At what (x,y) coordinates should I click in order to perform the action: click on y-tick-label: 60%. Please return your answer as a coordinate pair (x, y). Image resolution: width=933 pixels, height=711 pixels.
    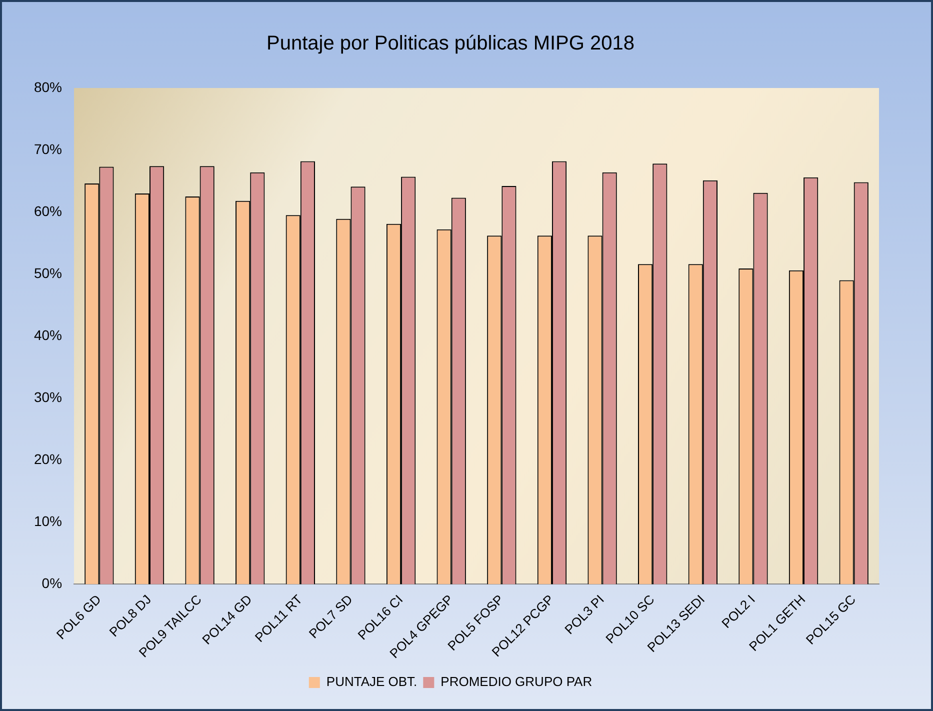
    Looking at the image, I should click on (48, 210).